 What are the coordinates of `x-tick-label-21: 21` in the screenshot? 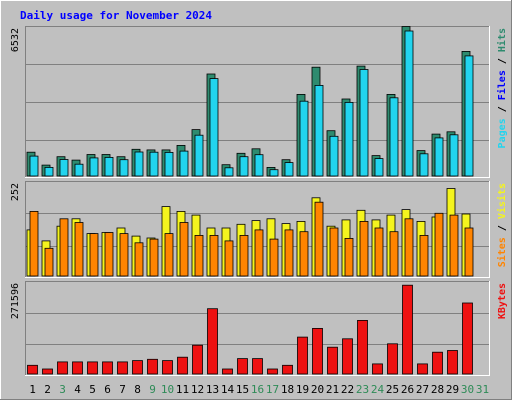 It's located at (332, 389).